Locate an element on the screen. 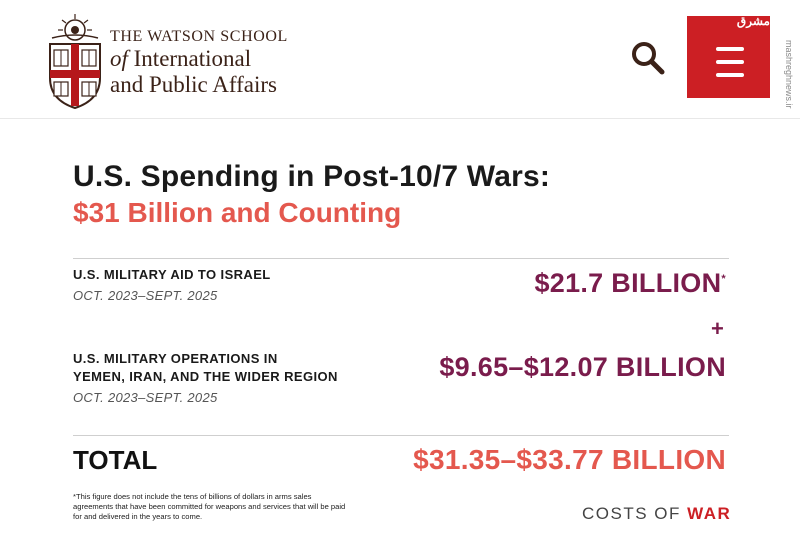 The height and width of the screenshot is (560, 800). row-israel-amount-value: $21.7 BILLION is located at coordinates (628, 283).